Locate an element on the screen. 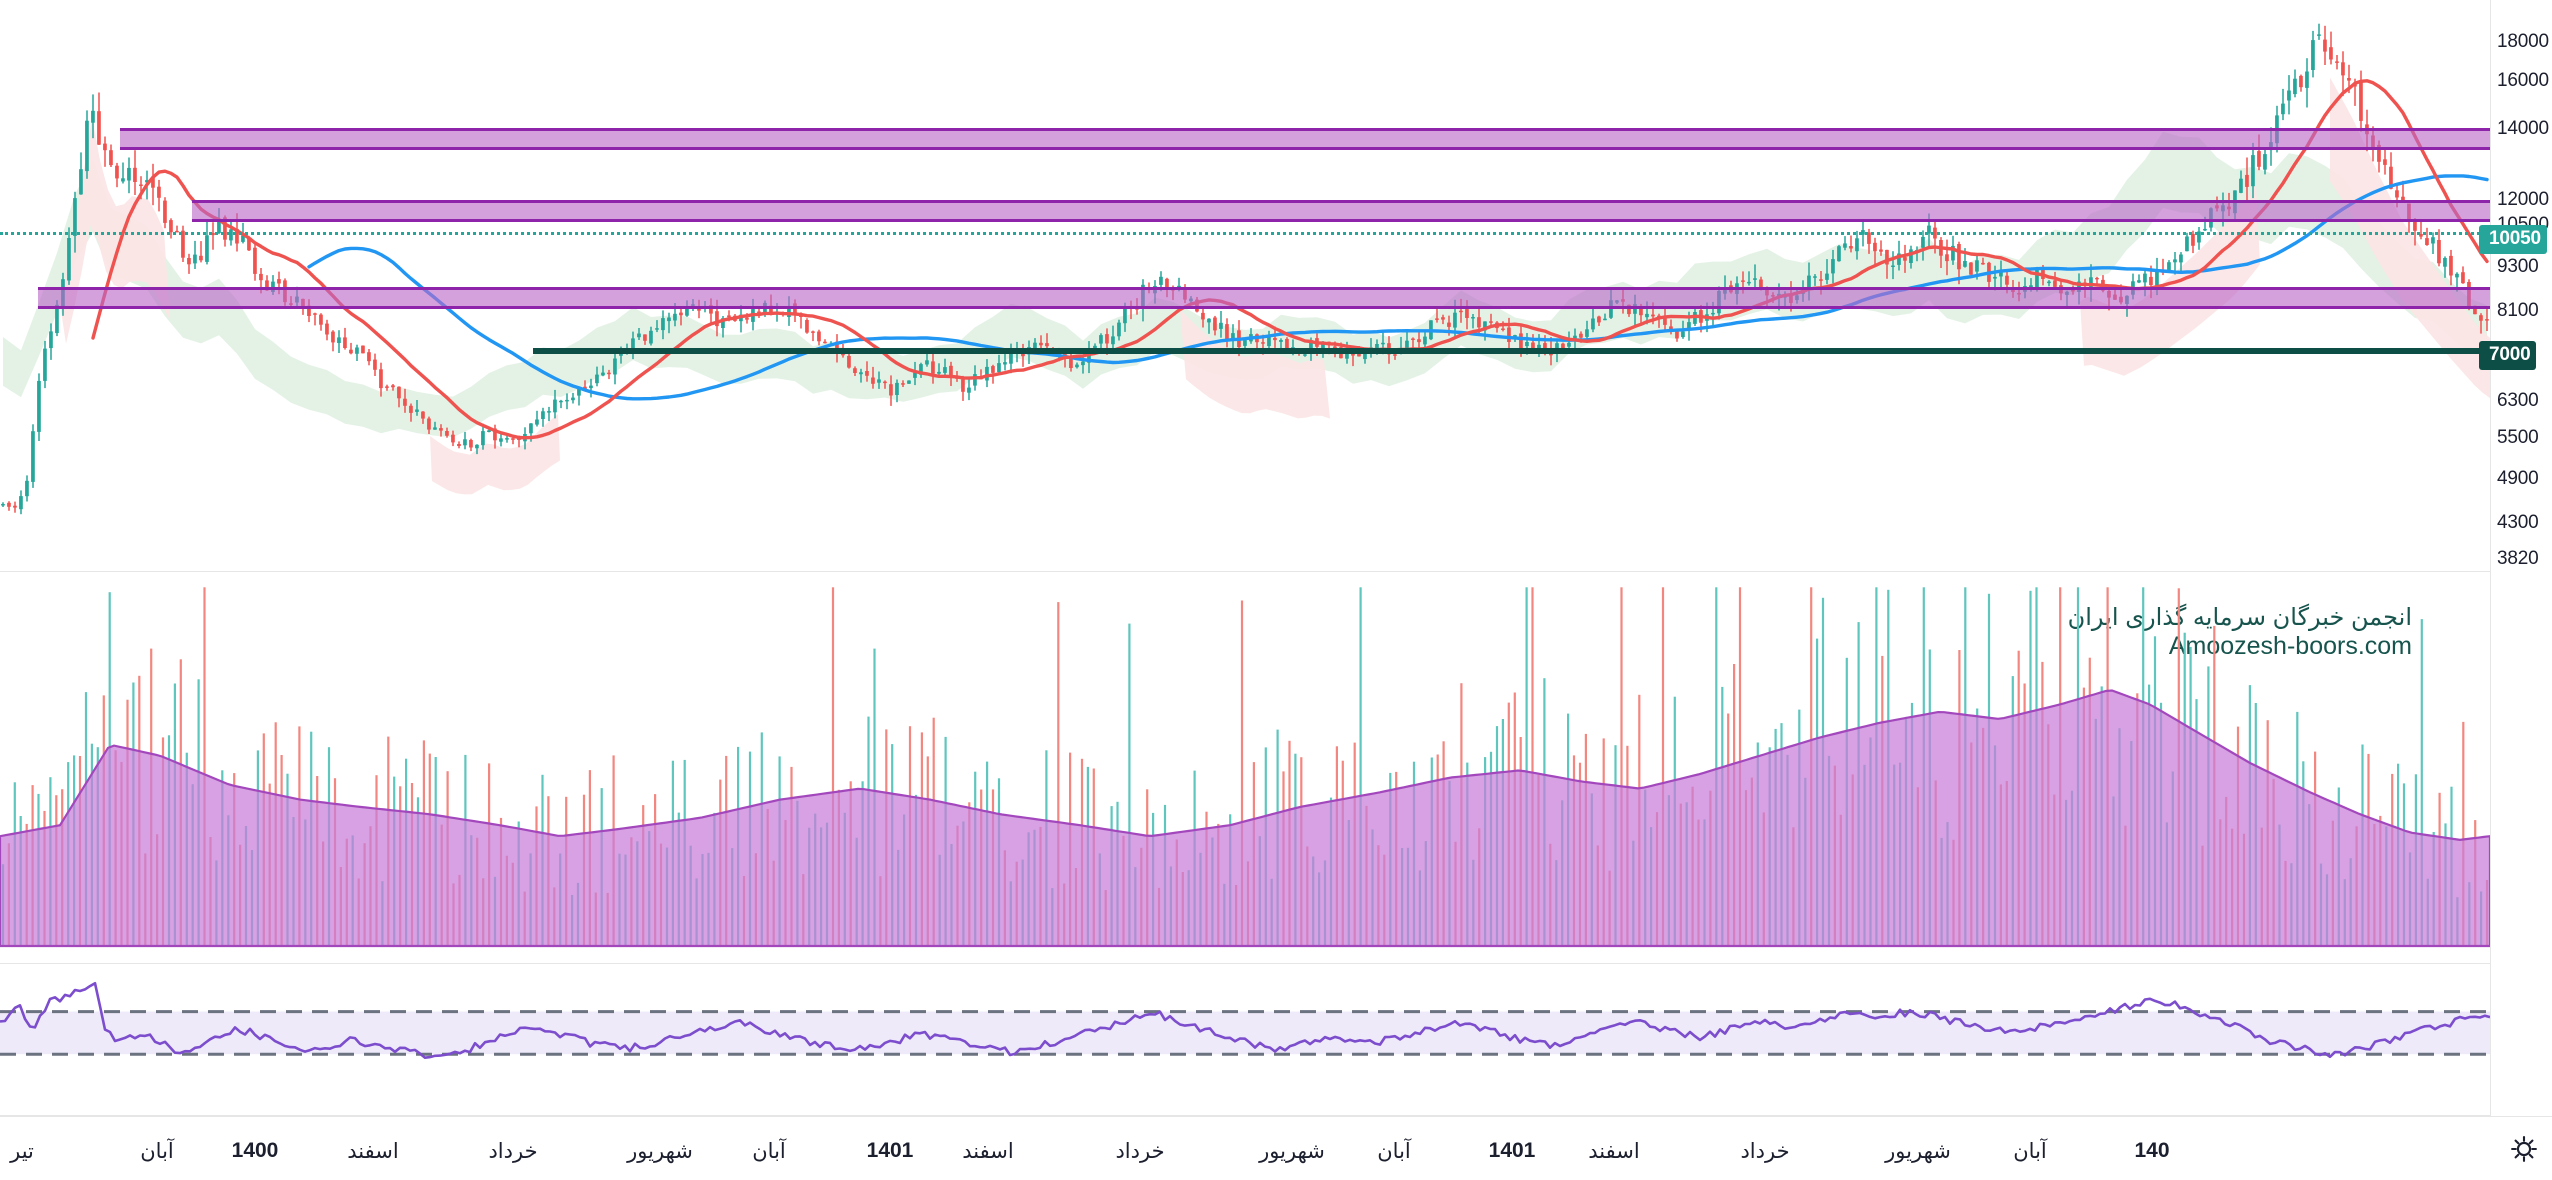 This screenshot has width=2552, height=1180. price-axis-tick: 4900 is located at coordinates (2518, 478).